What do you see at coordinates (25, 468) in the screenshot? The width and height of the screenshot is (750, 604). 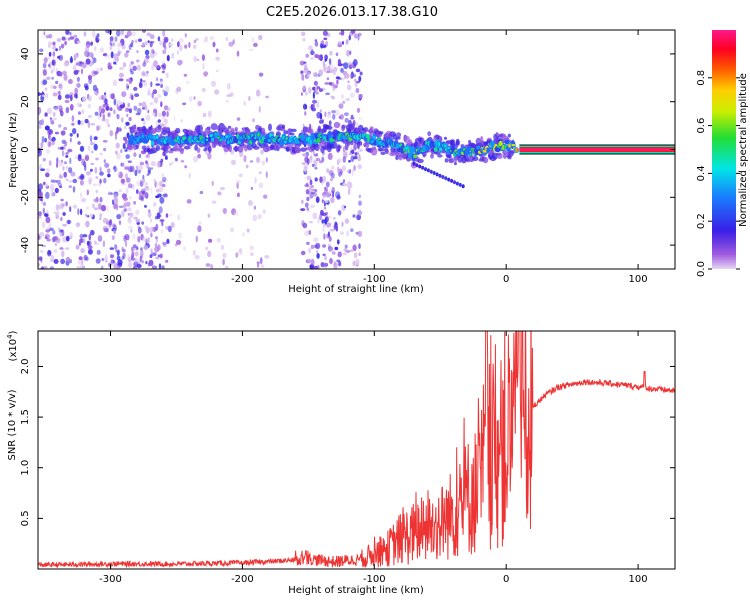 I see `y-tick-label: 1.0` at bounding box center [25, 468].